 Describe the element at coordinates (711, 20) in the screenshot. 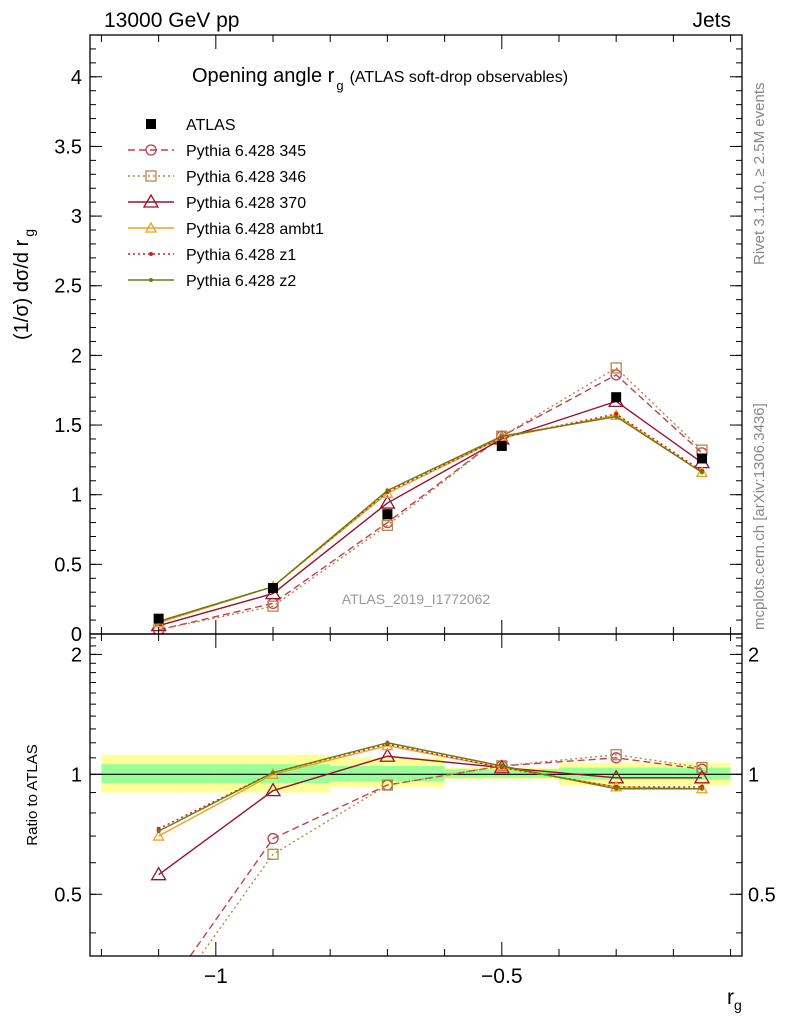

I see `process-label: Jets` at that location.